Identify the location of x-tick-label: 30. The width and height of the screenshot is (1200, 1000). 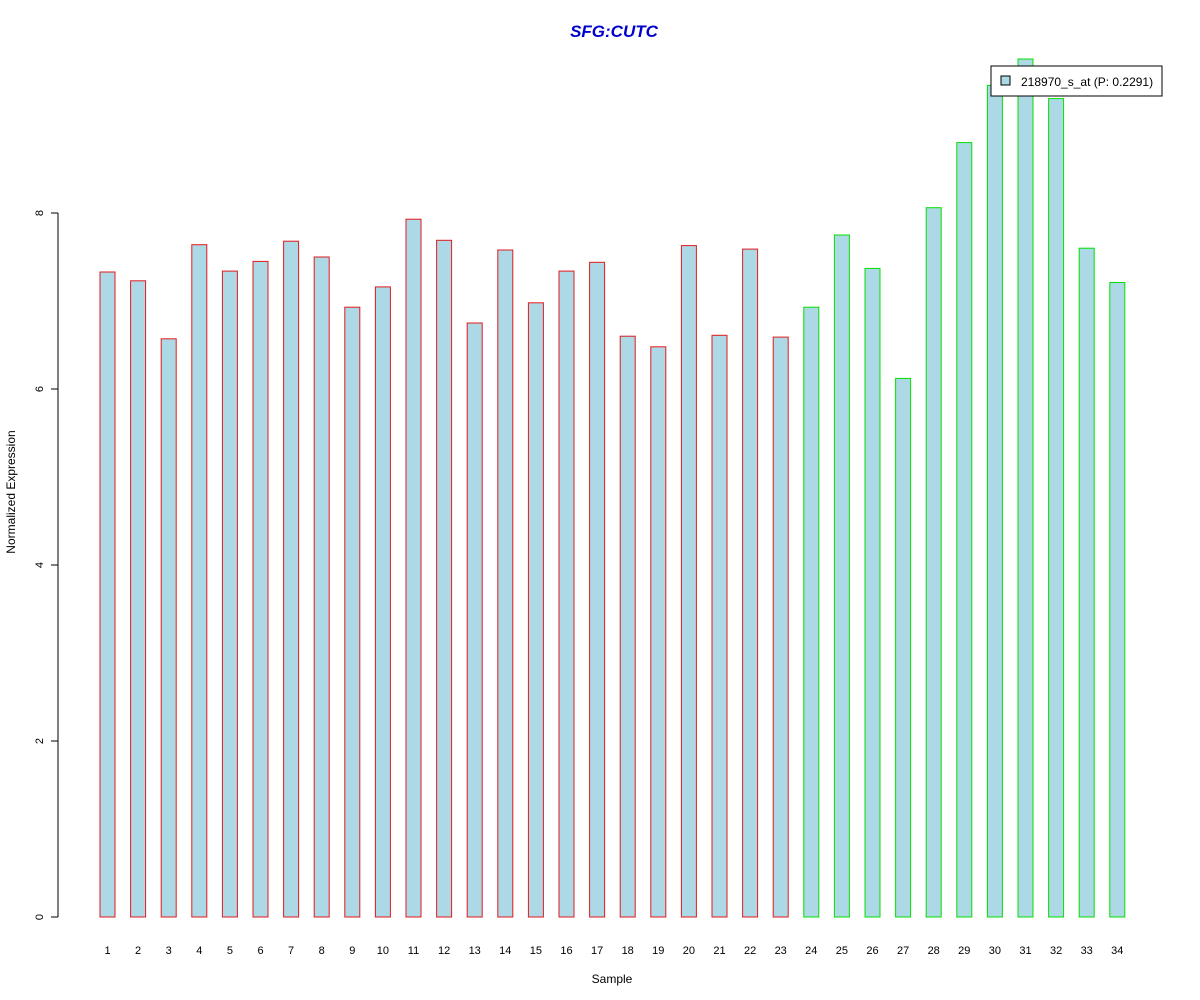
(995, 951).